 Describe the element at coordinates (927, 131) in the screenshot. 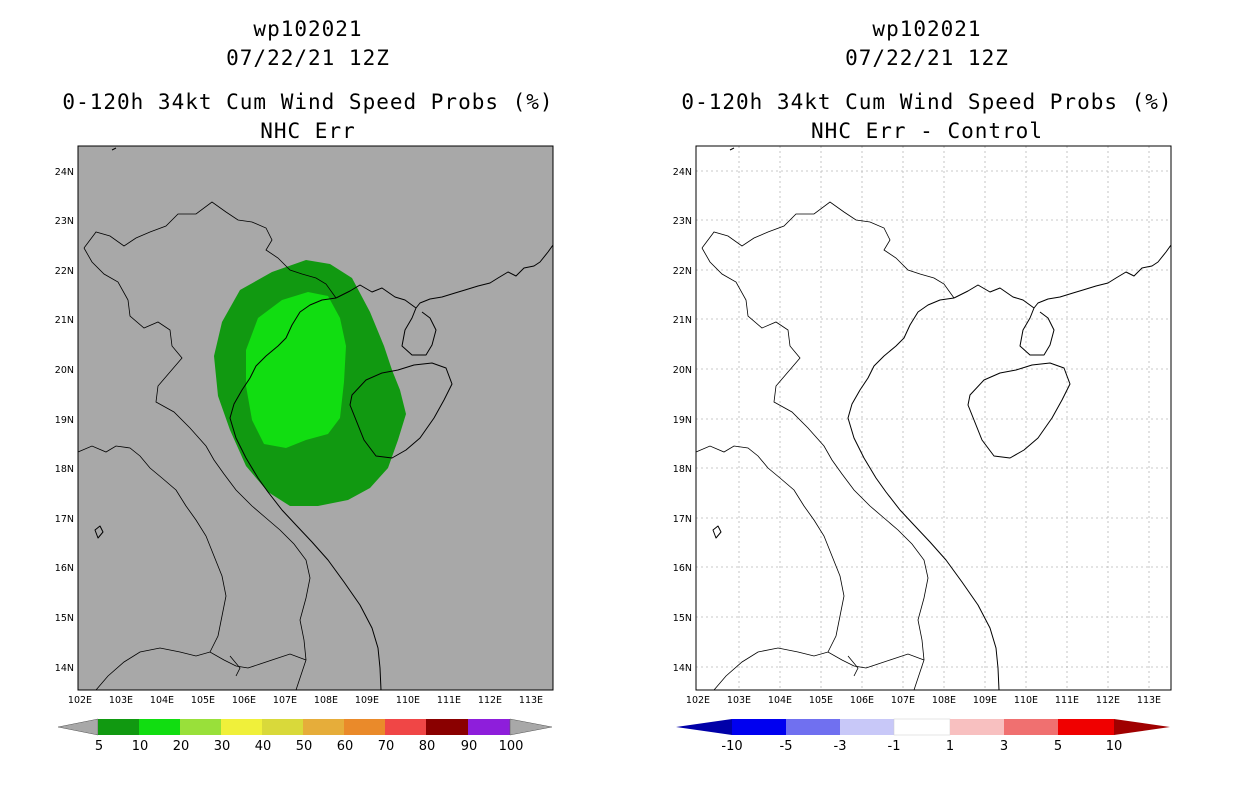

I see `right-subtitle: NHC Err - Control` at that location.